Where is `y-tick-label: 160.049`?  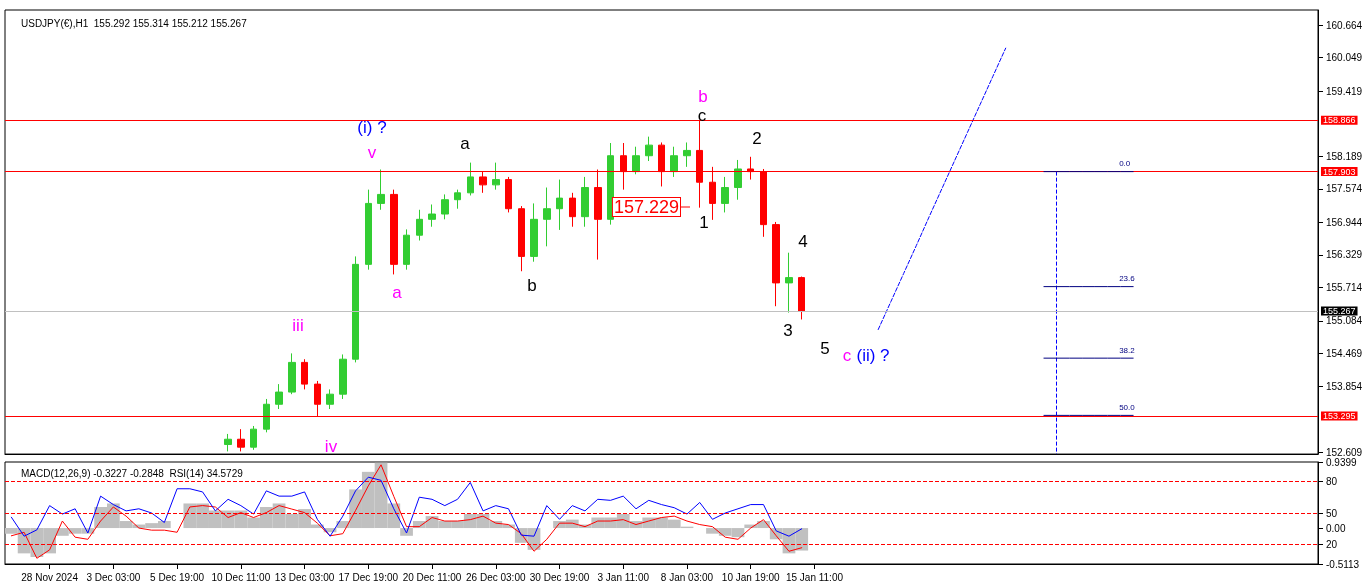
y-tick-label: 160.049 is located at coordinates (1344, 58).